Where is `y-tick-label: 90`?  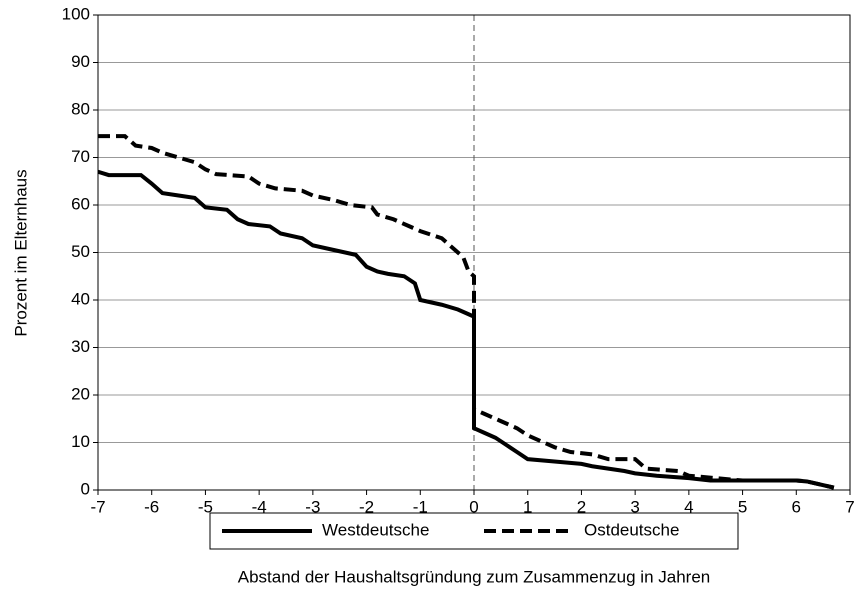
y-tick-label: 90 is located at coordinates (80, 61).